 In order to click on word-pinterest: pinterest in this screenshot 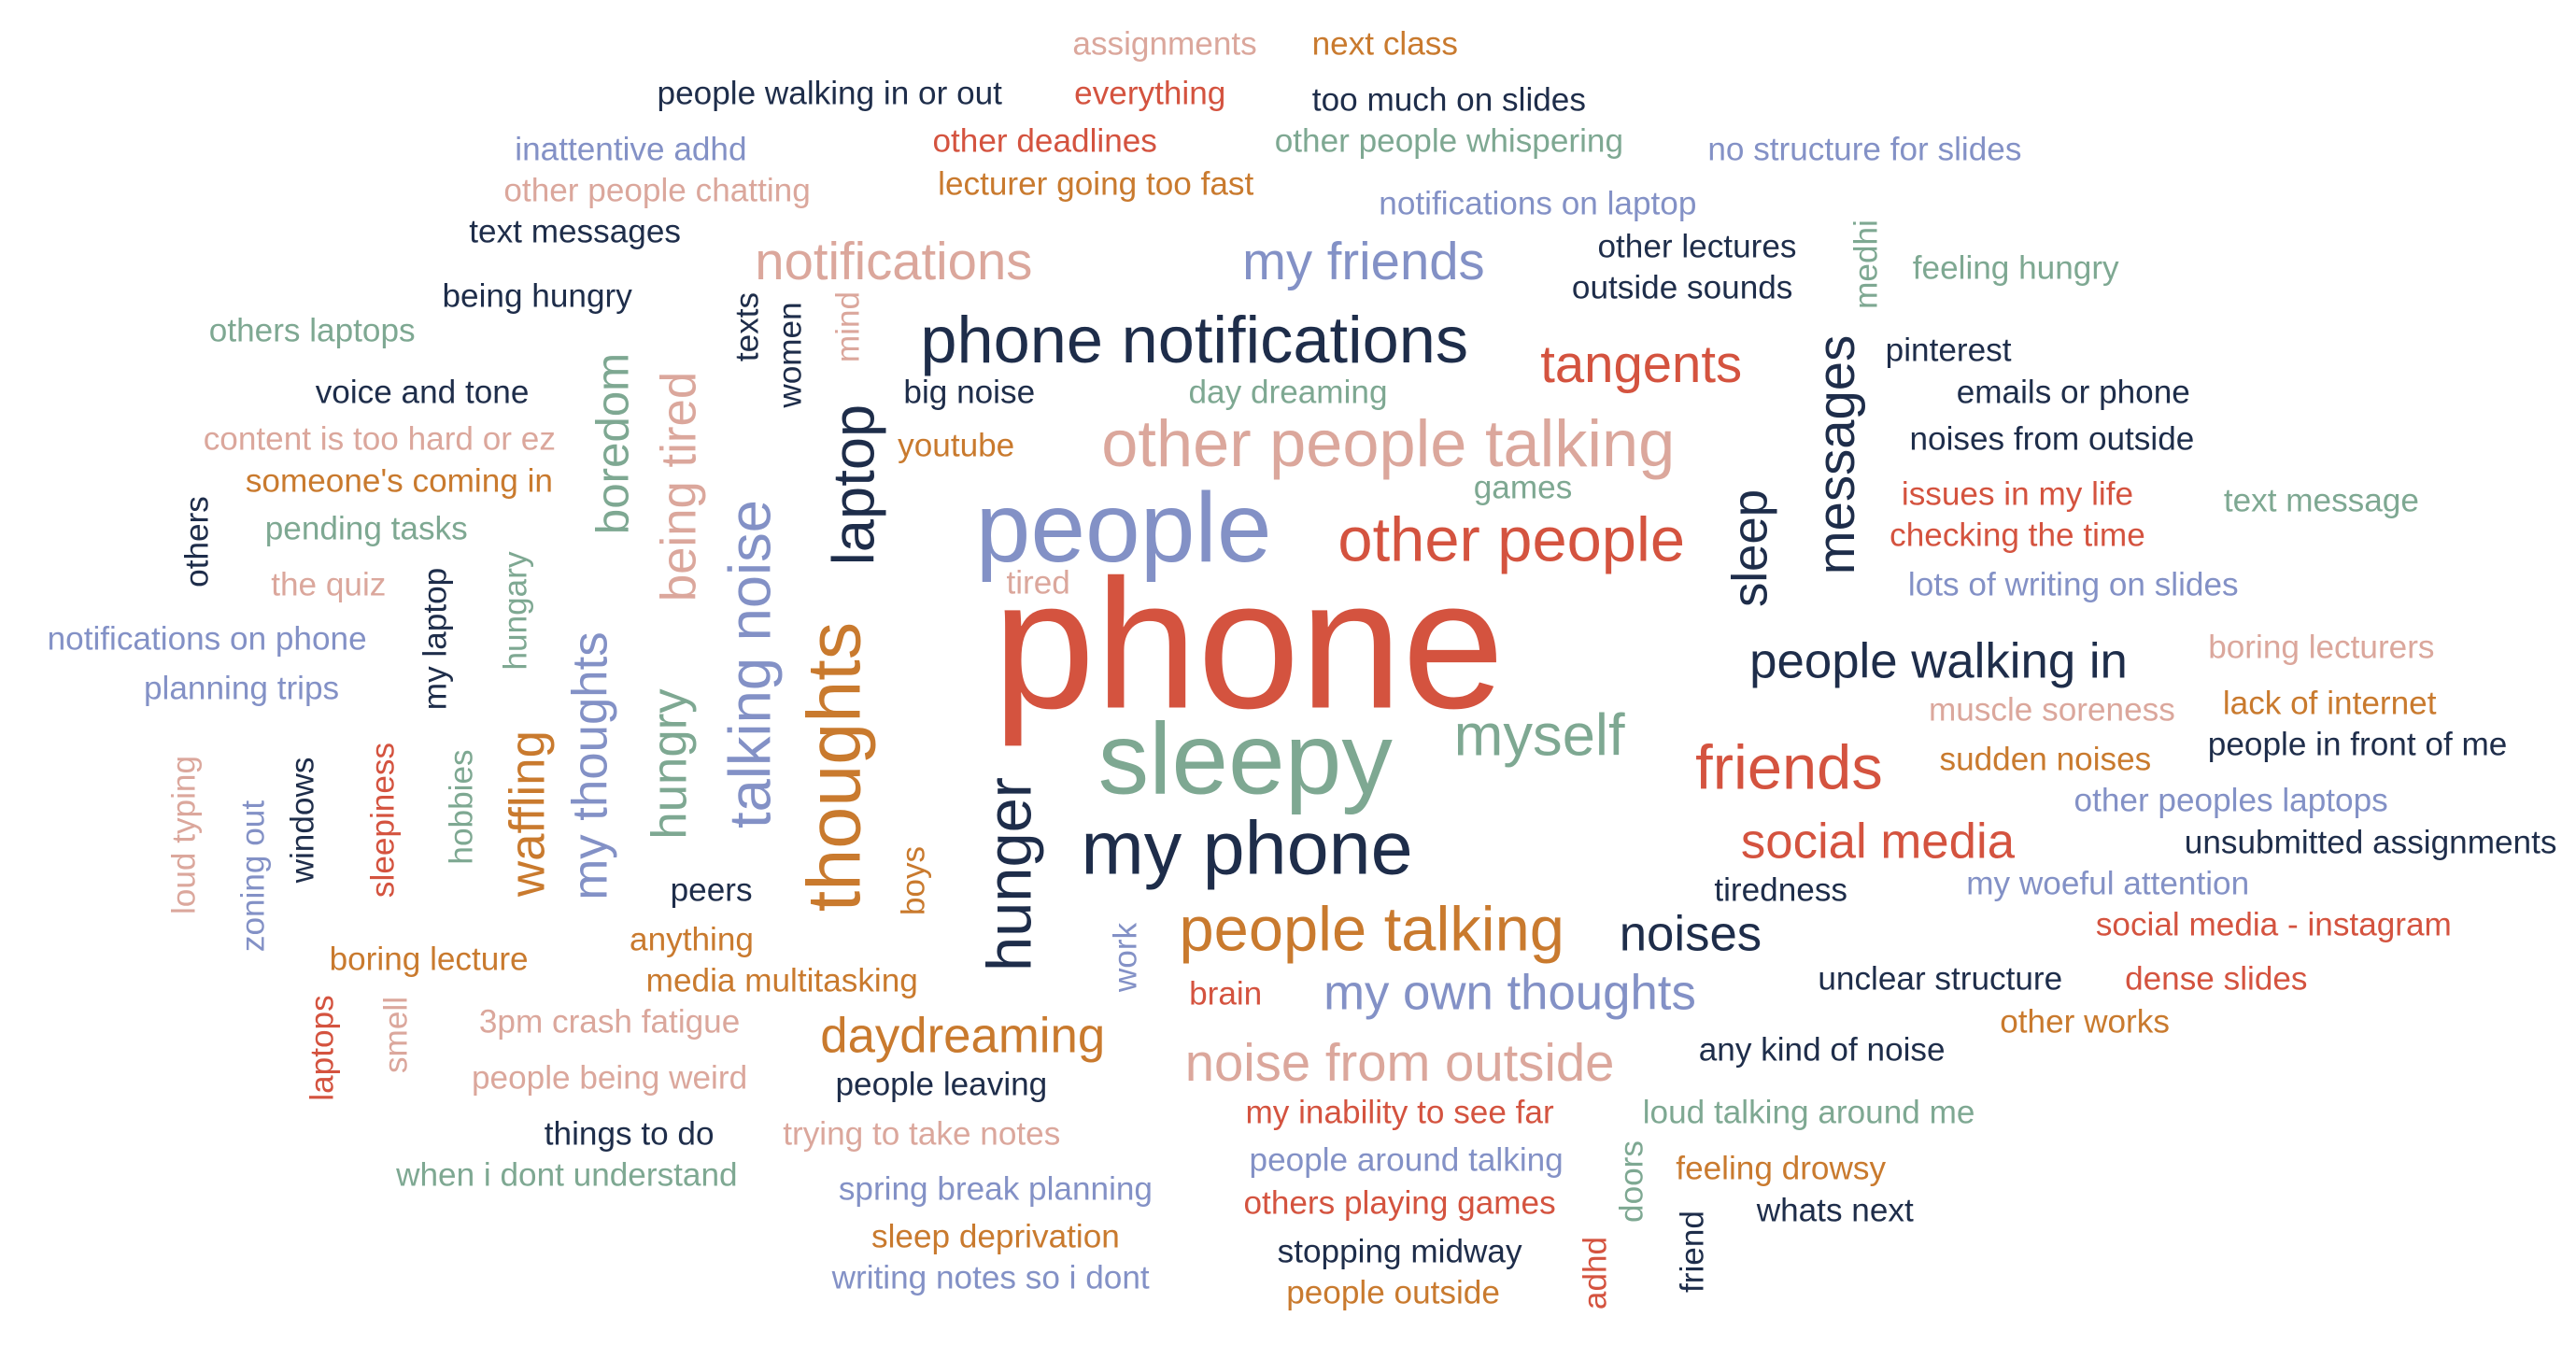, I will do `click(1948, 350)`.